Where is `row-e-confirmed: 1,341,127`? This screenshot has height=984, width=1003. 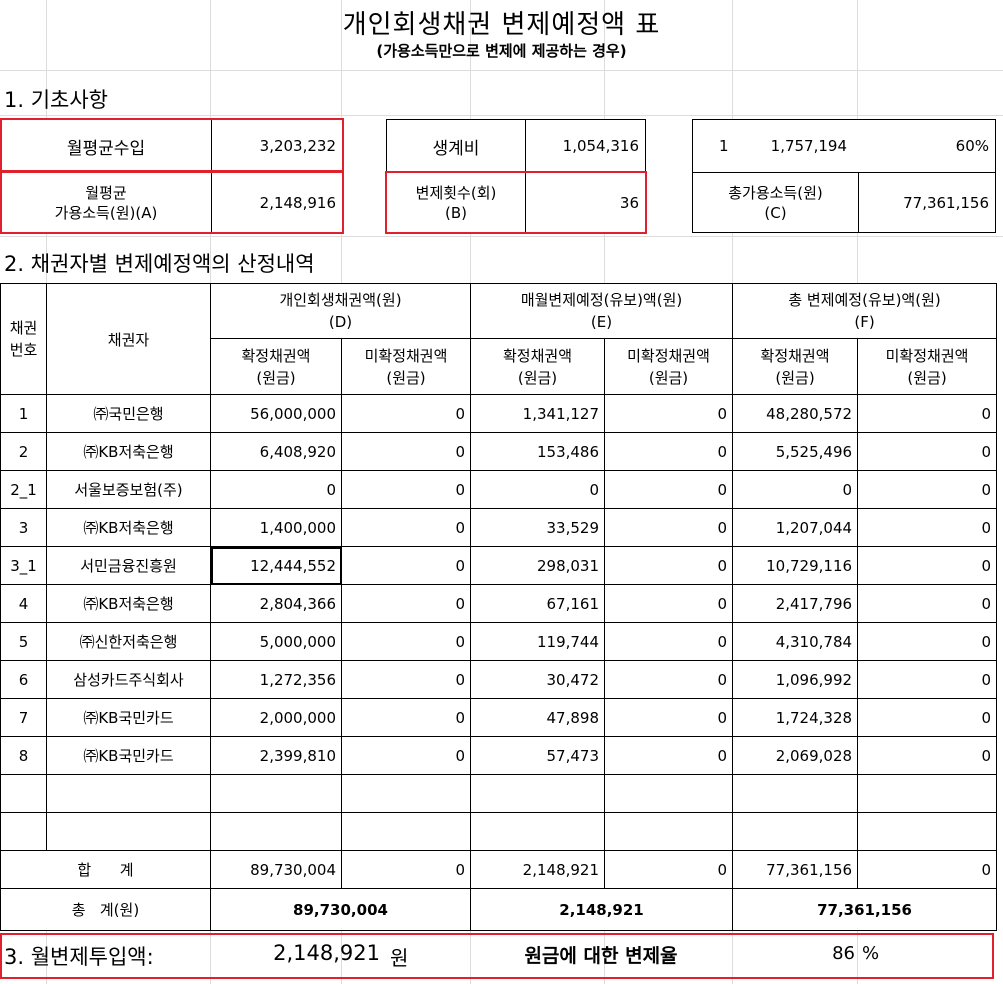 row-e-confirmed: 1,341,127 is located at coordinates (538, 413).